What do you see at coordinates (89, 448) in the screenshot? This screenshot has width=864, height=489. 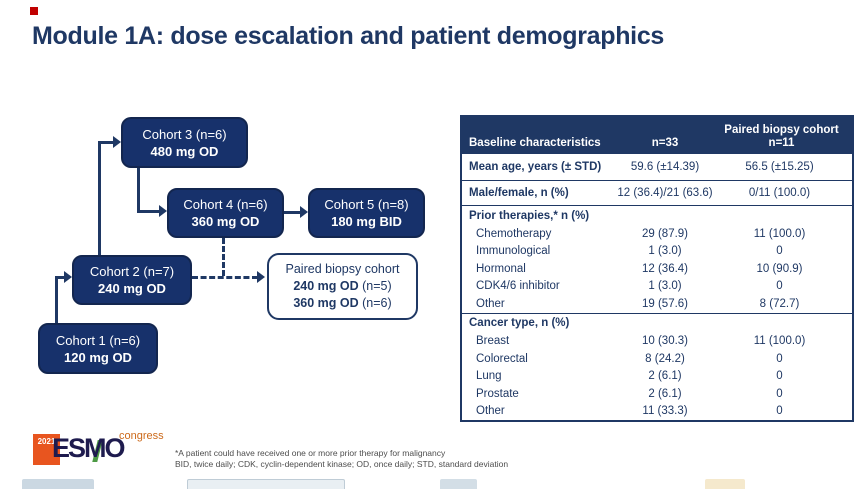 I see `esmo-logo: ESMO` at bounding box center [89, 448].